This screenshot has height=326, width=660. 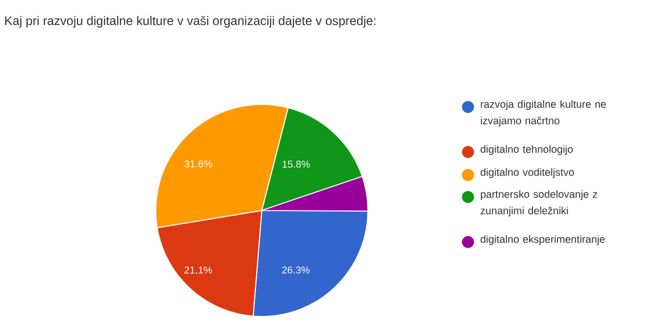 I want to click on chart-title: Kaj pri razvoju digitalne kulture v vaši organizaciji dajete v ospredje:, so click(x=190, y=22).